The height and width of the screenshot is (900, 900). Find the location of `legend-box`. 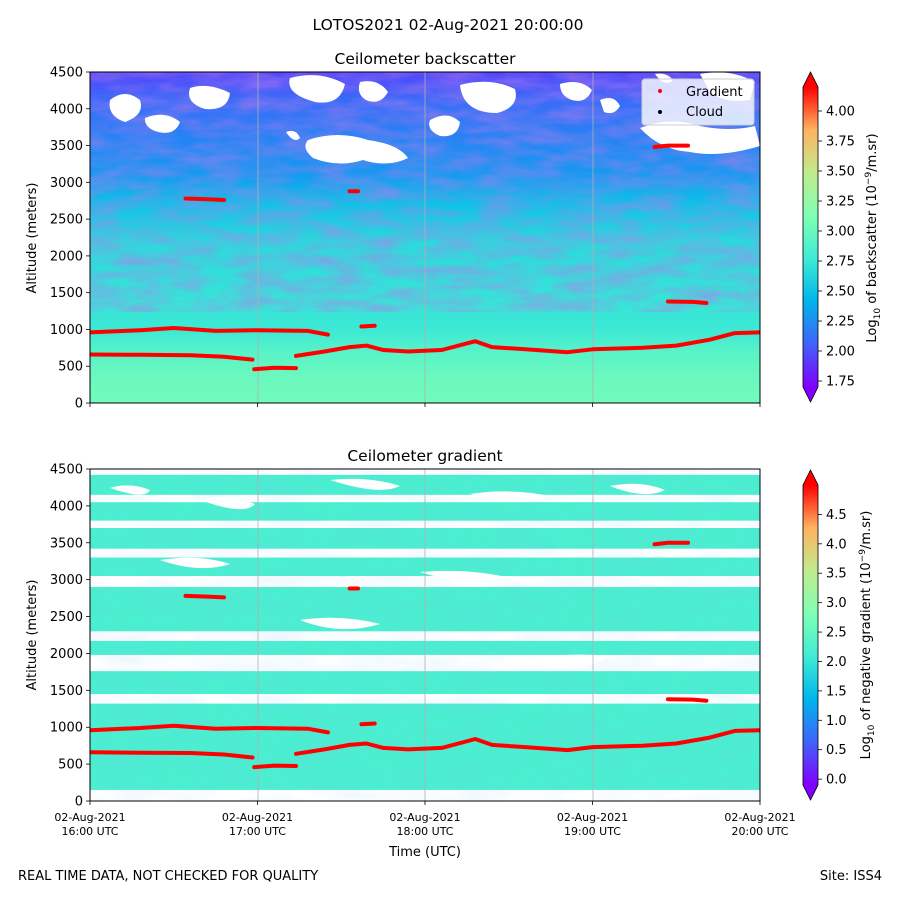

legend-box is located at coordinates (698, 102).